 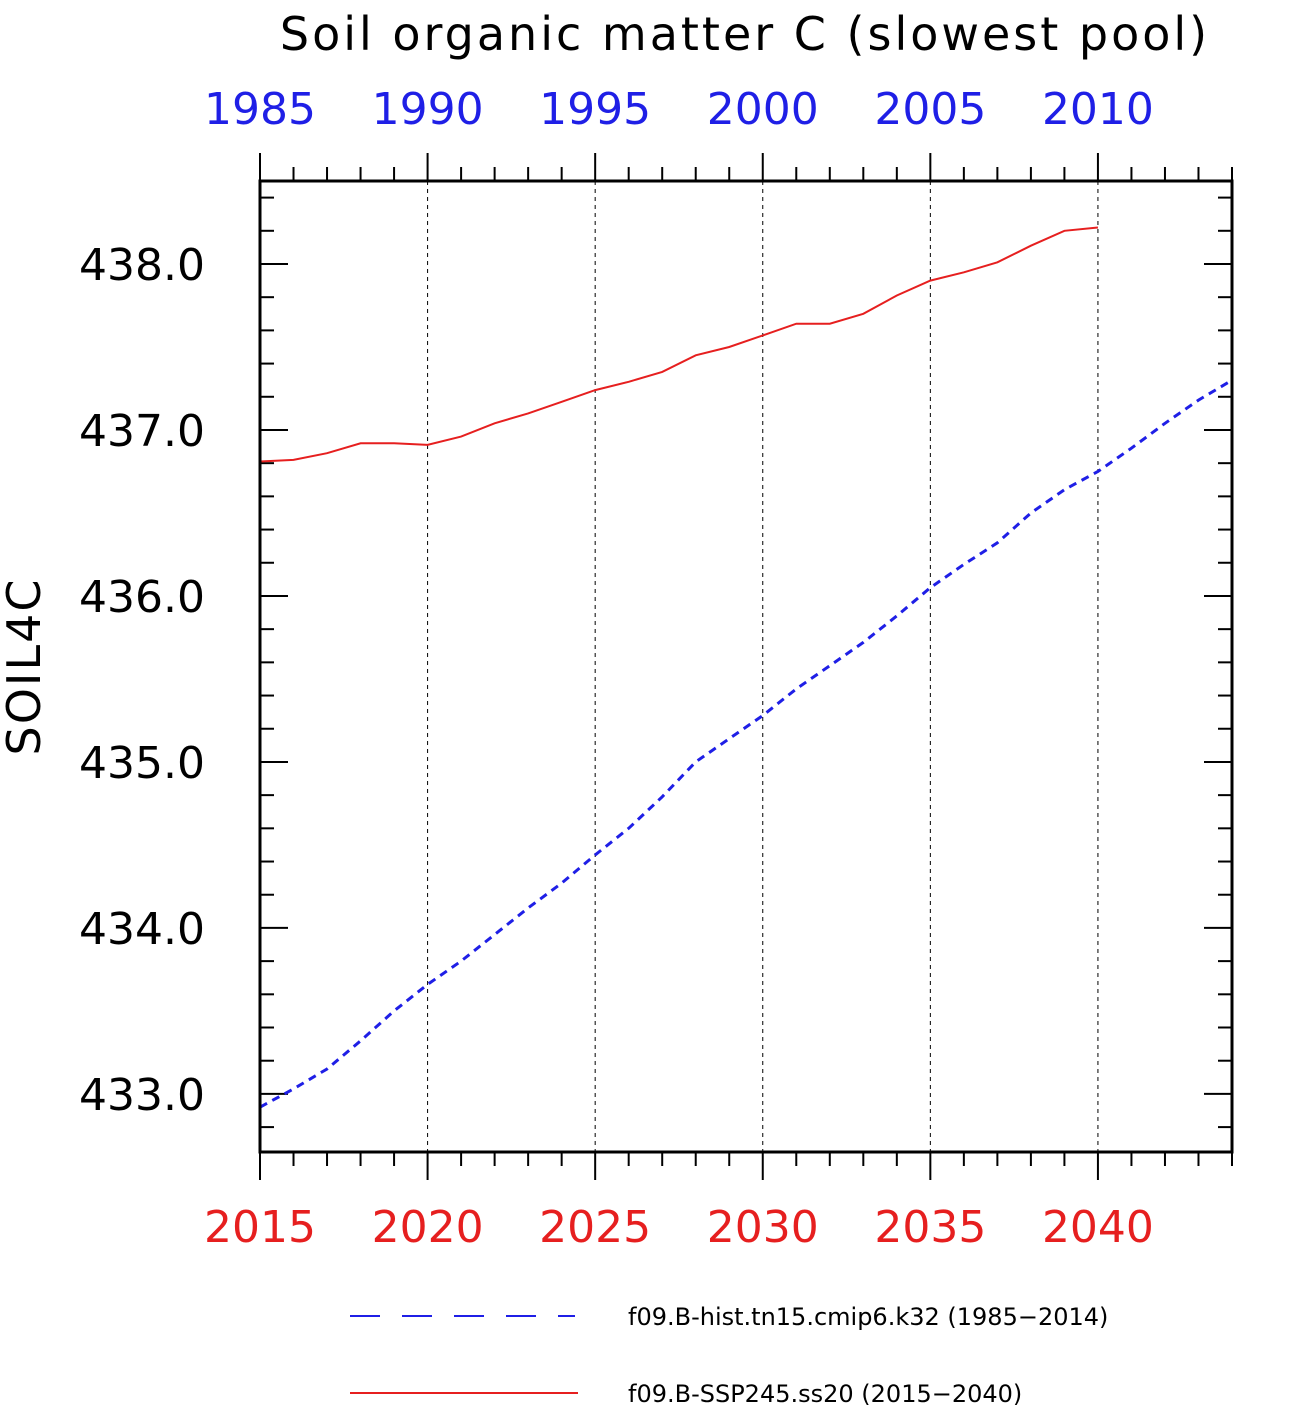 What do you see at coordinates (868, 1317) in the screenshot?
I see `legend-label-hist: f09.B-hist.tn15.cmip6.k32 (1985−2014)` at bounding box center [868, 1317].